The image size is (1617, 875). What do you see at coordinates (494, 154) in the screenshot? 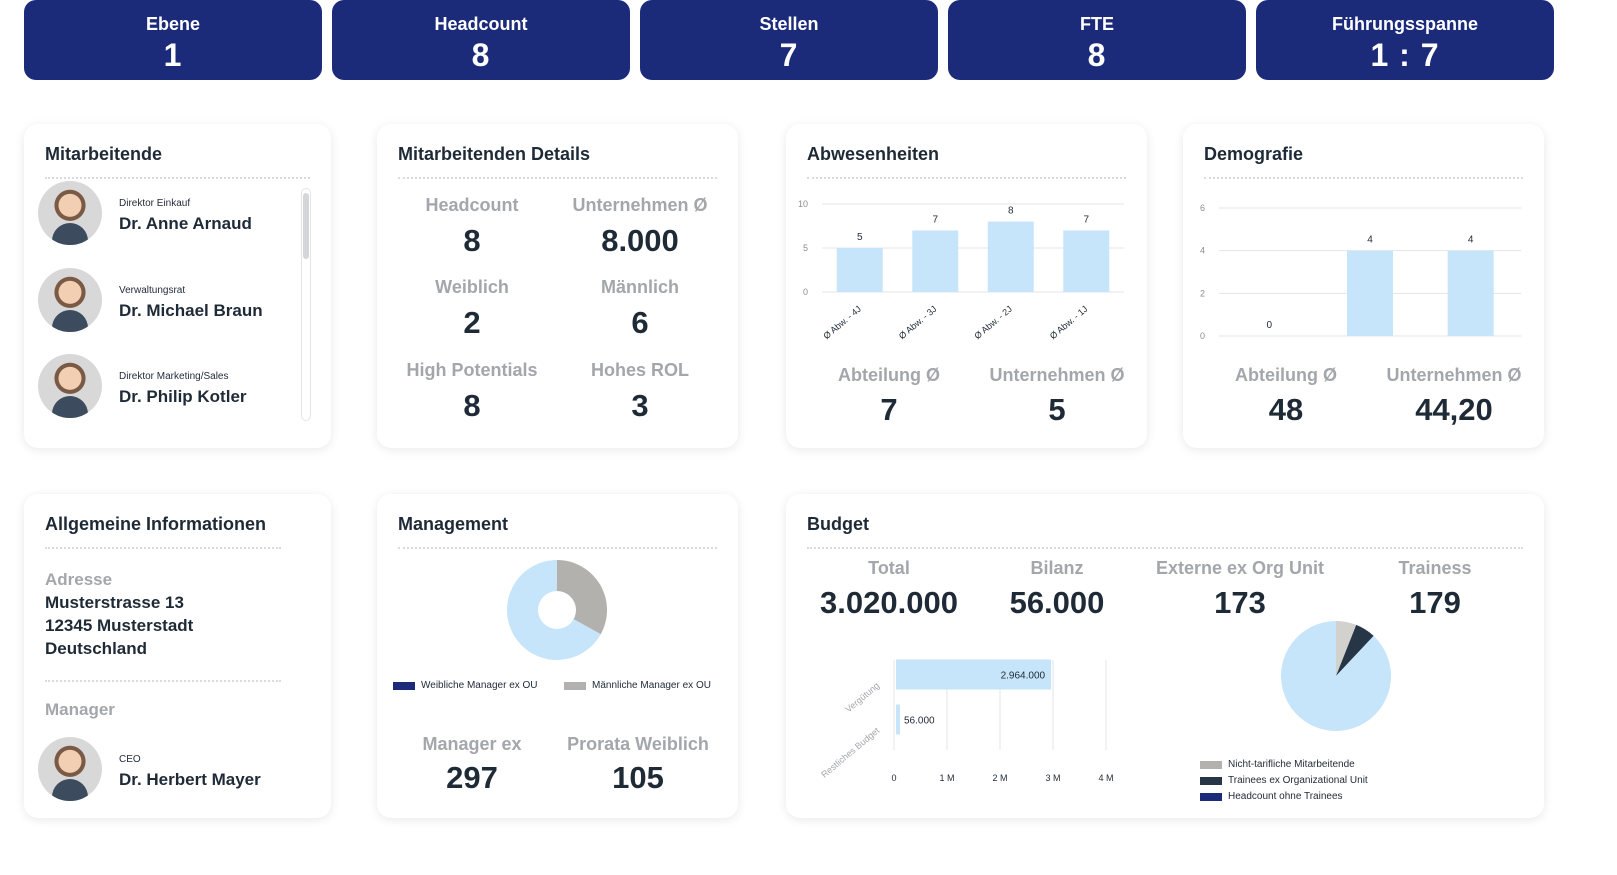
I see `card-title: Mitarbeitenden Details` at bounding box center [494, 154].